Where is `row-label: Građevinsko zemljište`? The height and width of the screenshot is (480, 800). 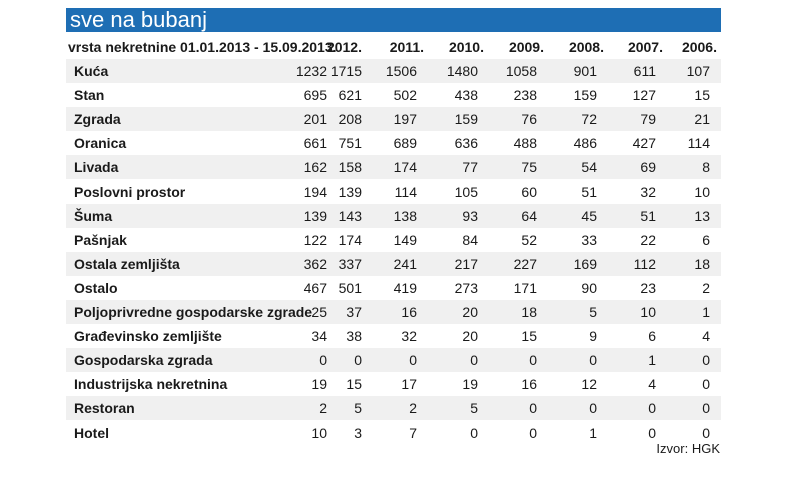 row-label: Građevinsko zemljište is located at coordinates (148, 336).